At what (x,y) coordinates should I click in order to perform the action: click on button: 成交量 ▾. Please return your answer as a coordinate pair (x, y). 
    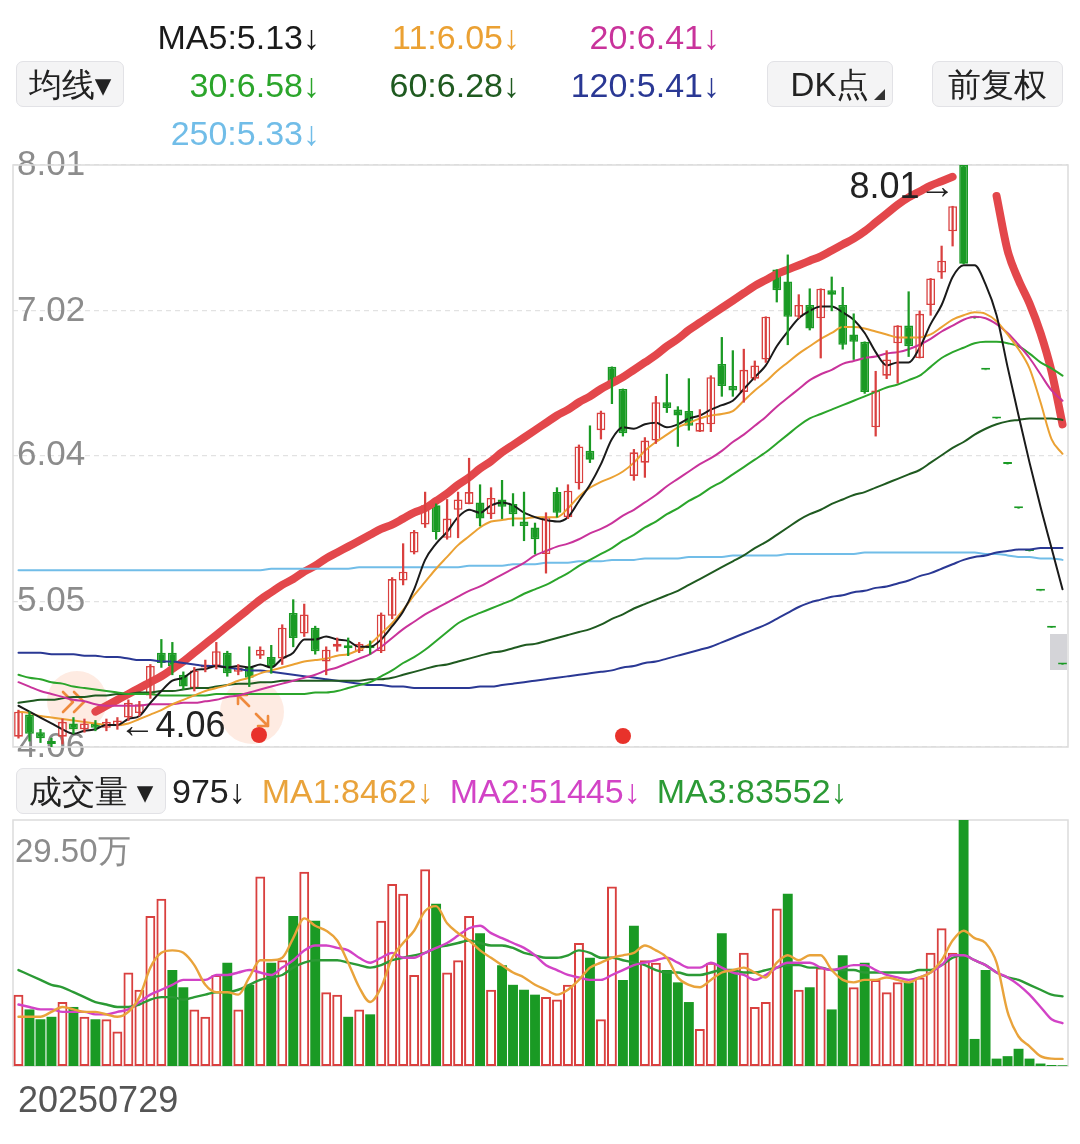
    Looking at the image, I should click on (91, 791).